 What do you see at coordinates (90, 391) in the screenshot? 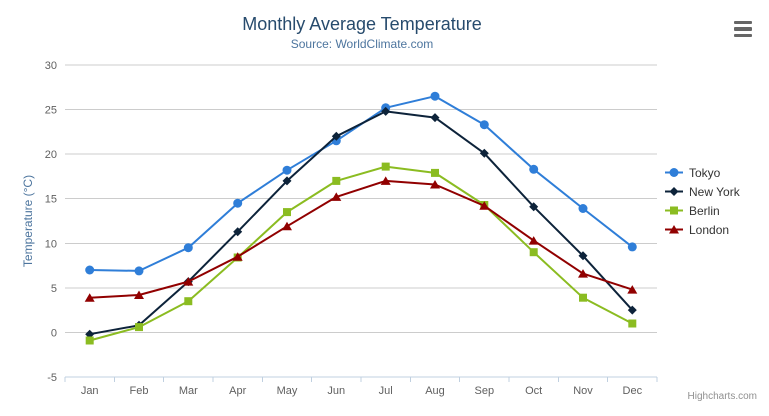
I see `x-tick-label: Jan` at bounding box center [90, 391].